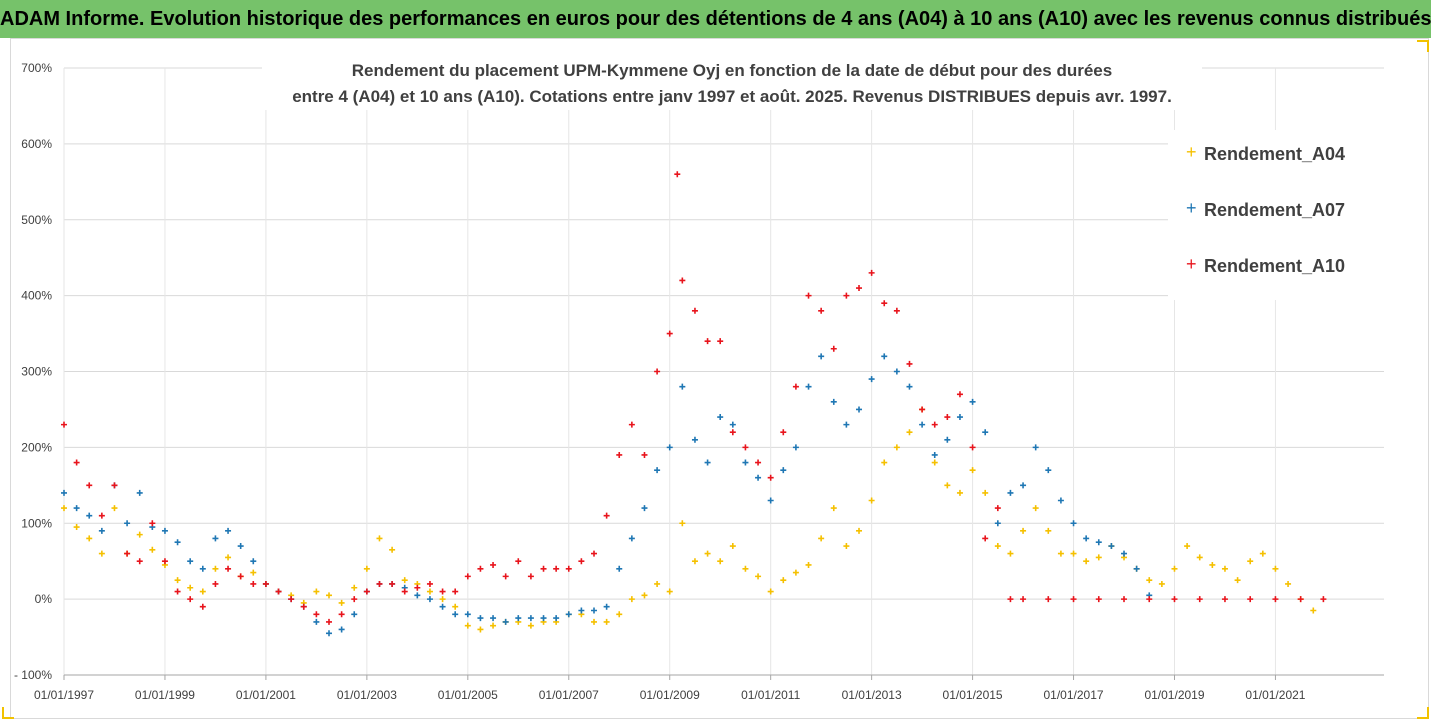 This screenshot has height=721, width=1431. Describe the element at coordinates (670, 695) in the screenshot. I see `x-tick-label: 01/01/2009` at that location.